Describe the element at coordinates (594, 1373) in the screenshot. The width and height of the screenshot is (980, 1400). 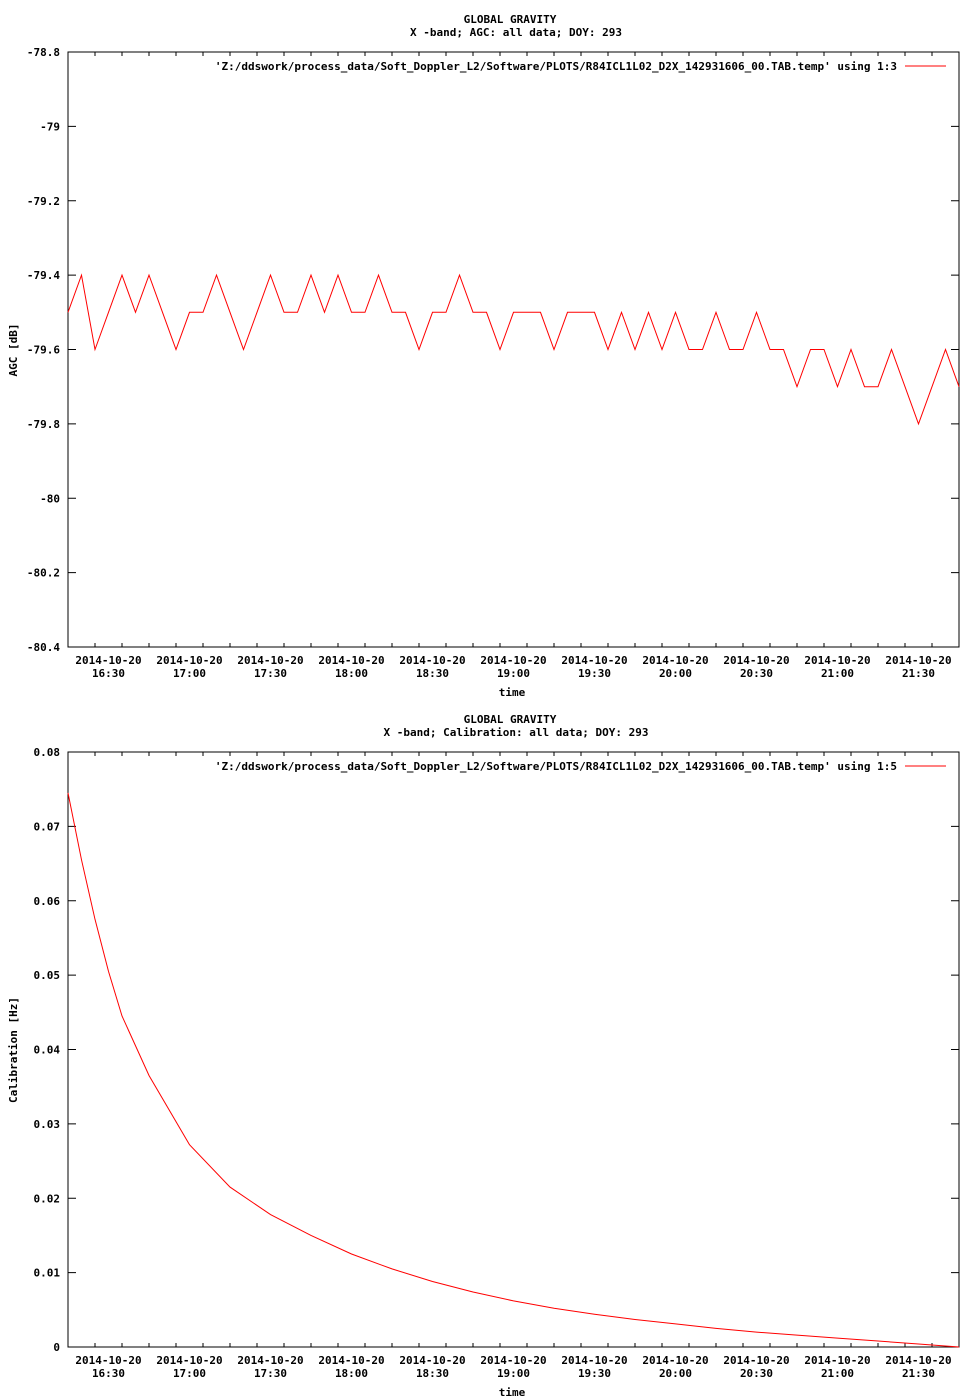
I see `calibration-x-tick-time: 19:30` at that location.